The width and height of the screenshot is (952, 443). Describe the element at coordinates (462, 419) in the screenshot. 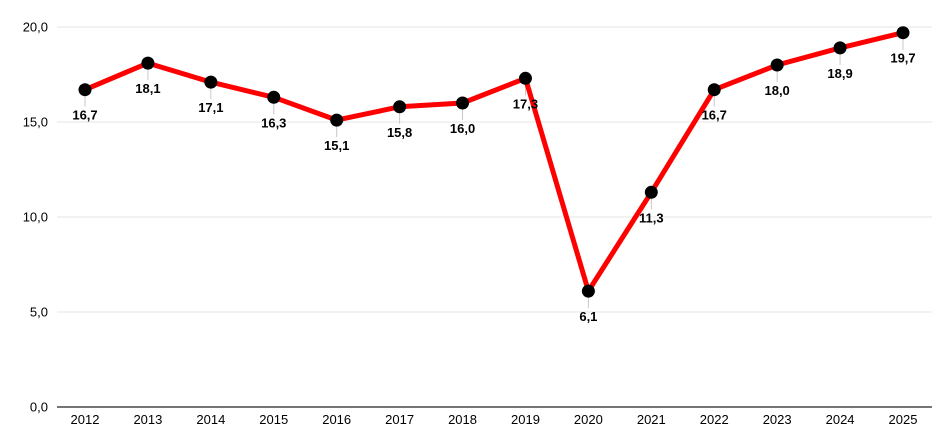

I see `x-tick-label: 2018` at that location.